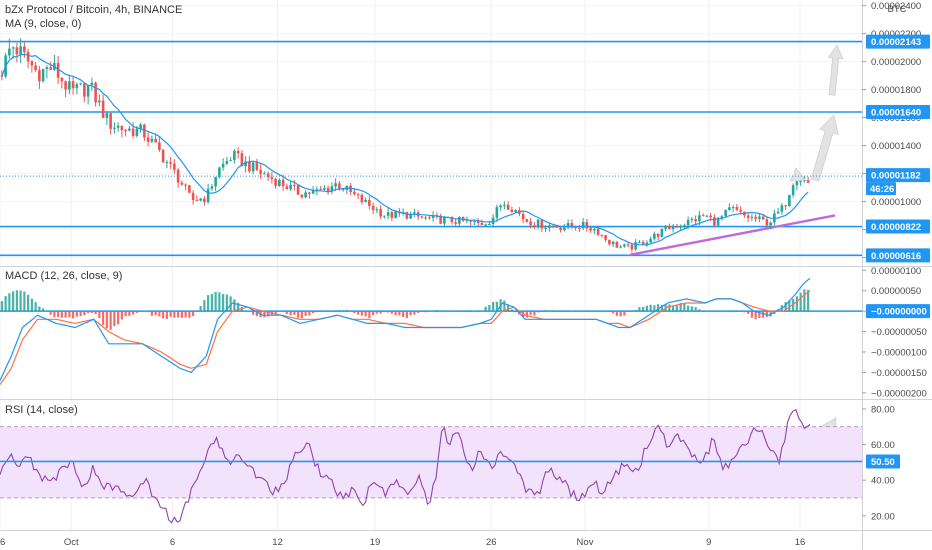 Image resolution: width=932 pixels, height=550 pixels. Describe the element at coordinates (94, 10) in the screenshot. I see `symbol-legend: bZx Protocol / Bitcoin, 4h, BINANCE` at that location.